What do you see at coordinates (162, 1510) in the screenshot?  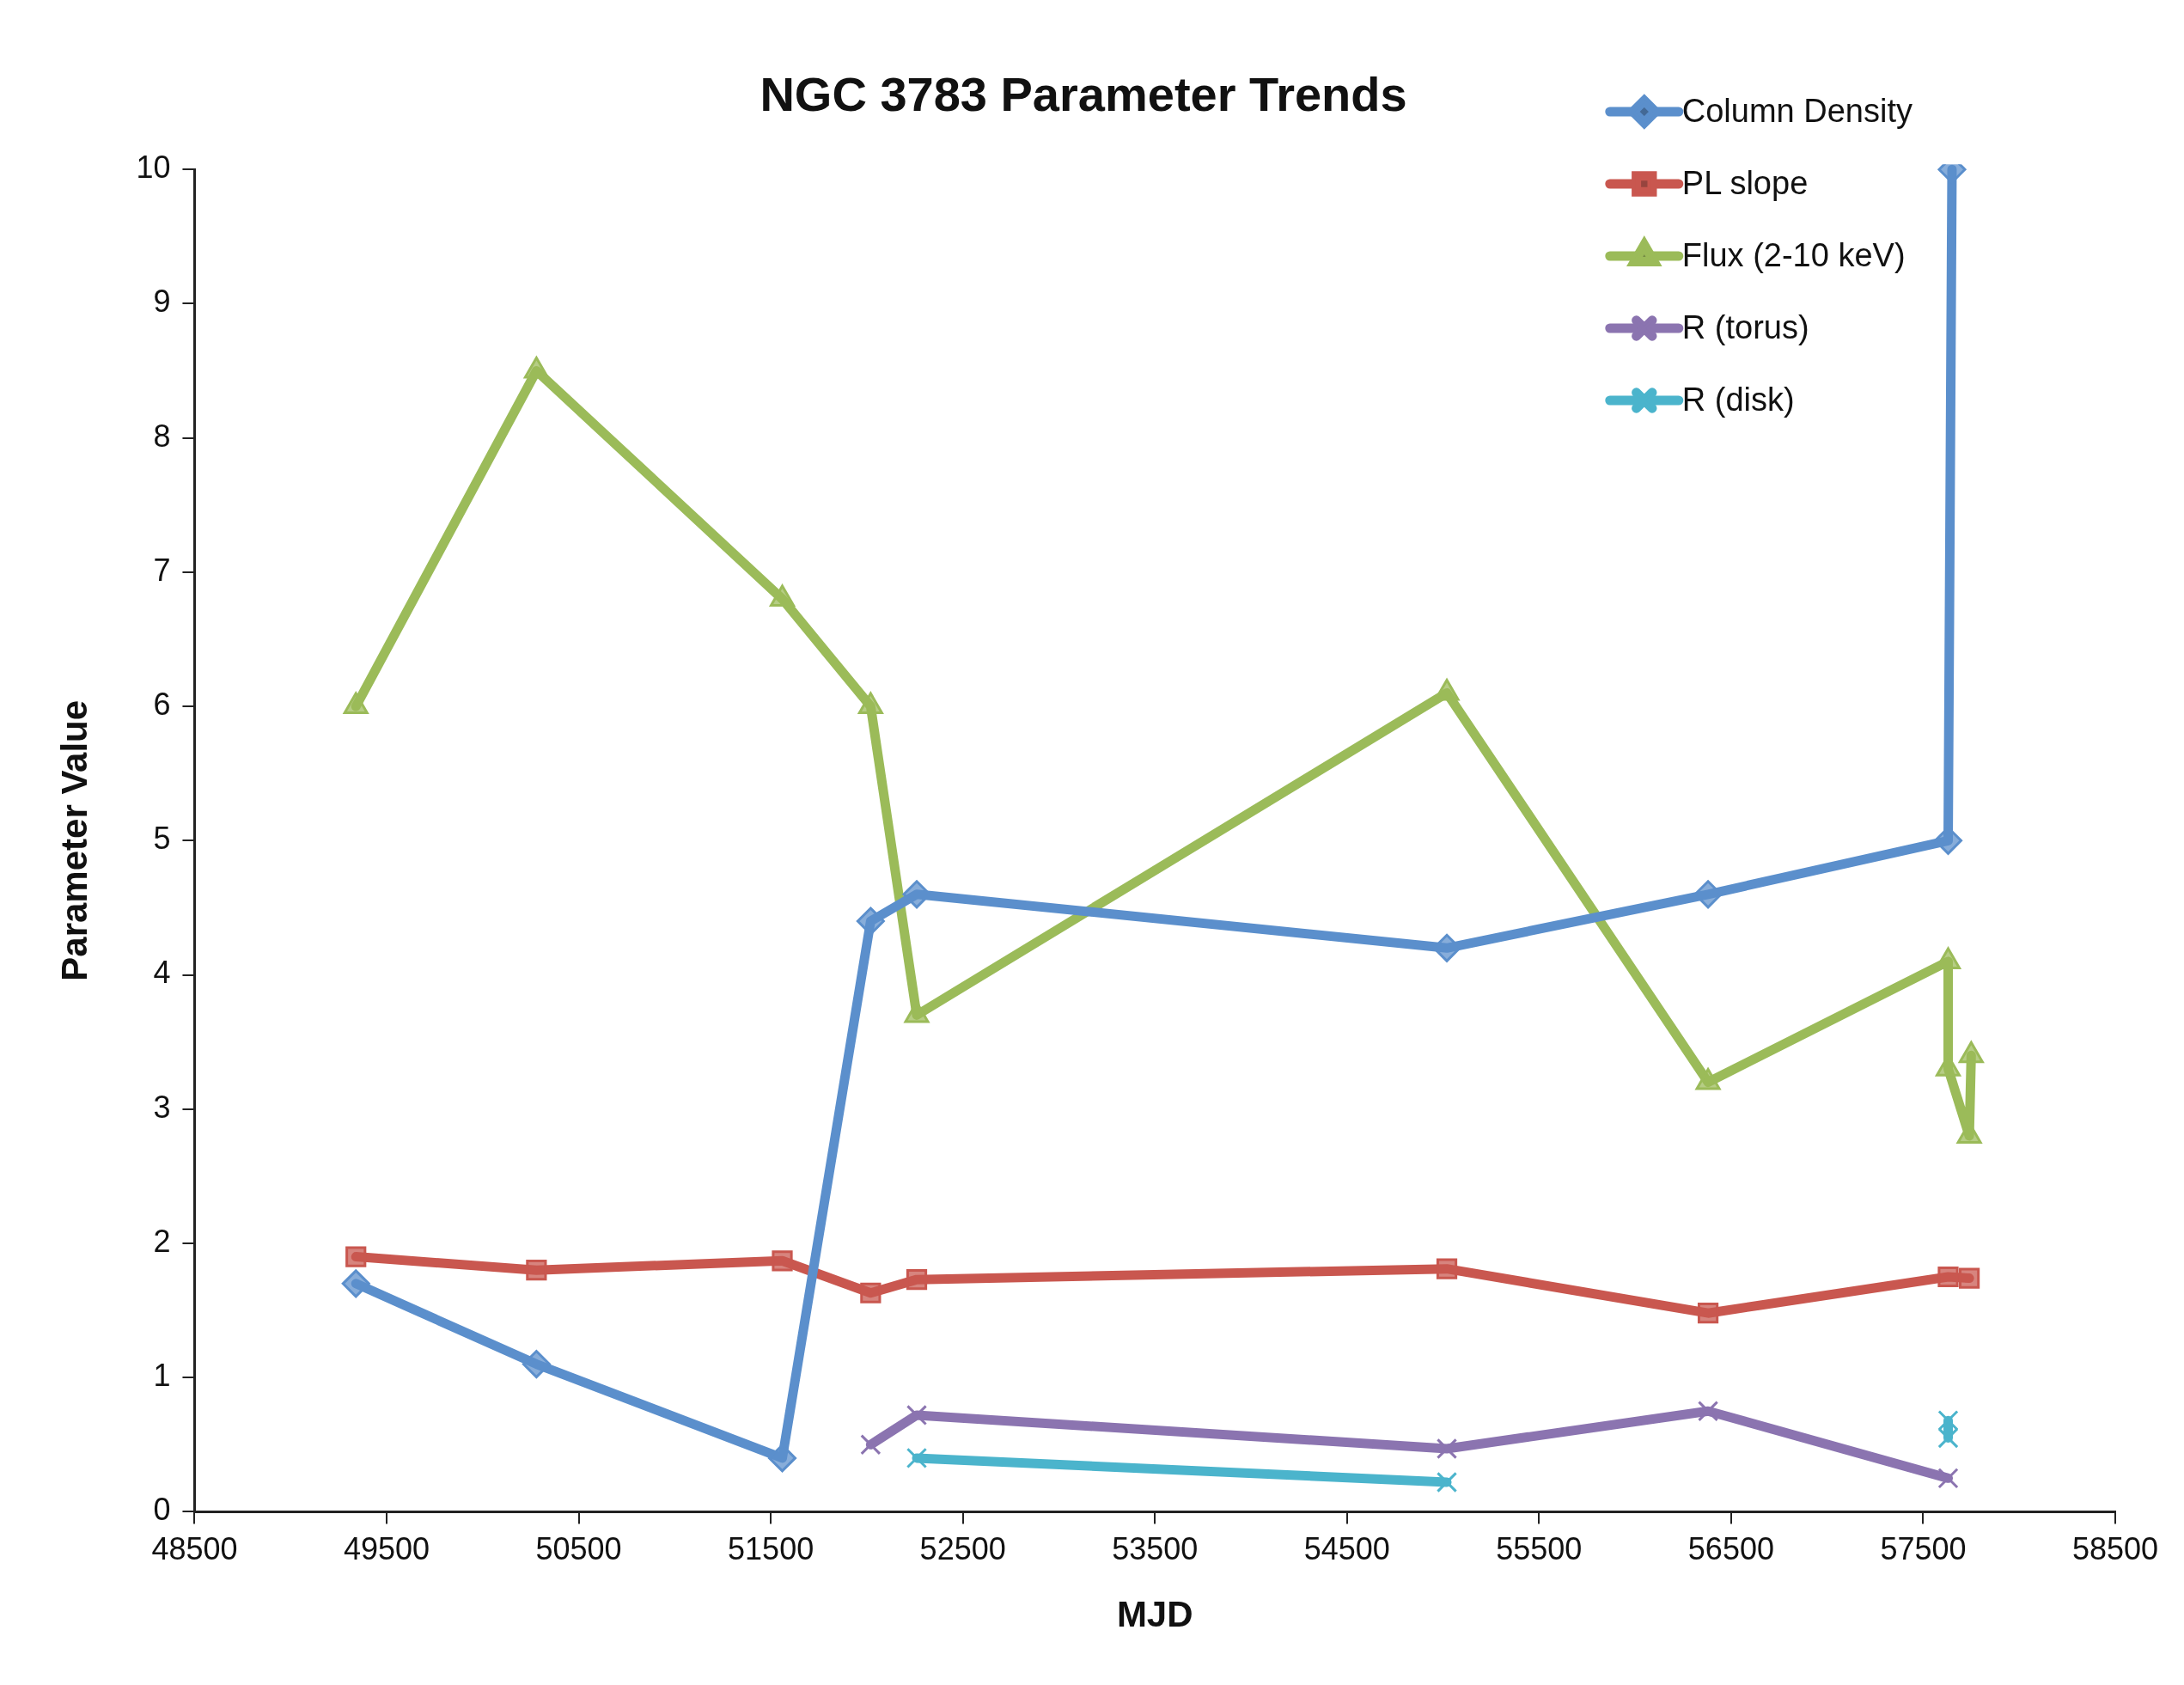 I see `y-tick-label: 0` at bounding box center [162, 1510].